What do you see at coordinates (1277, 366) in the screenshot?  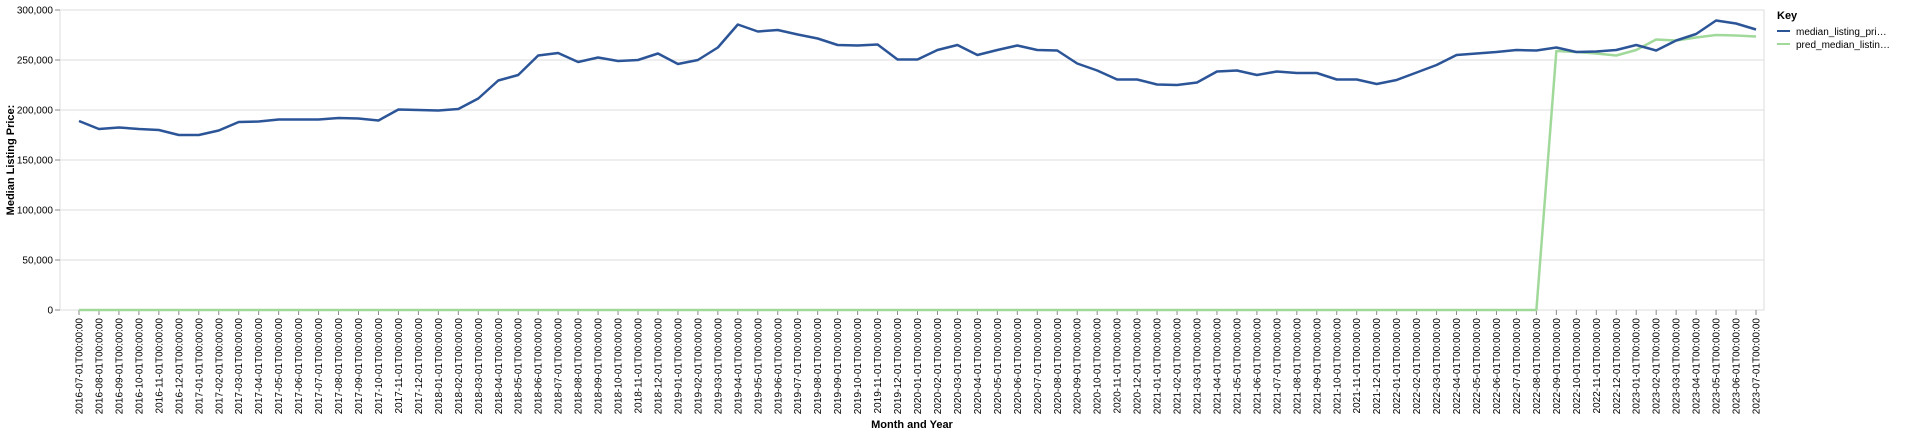 I see `x-tick-label: 2021-07-01T00:00:00` at bounding box center [1277, 366].